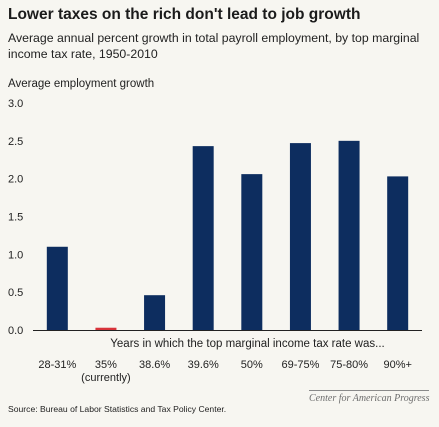 The image size is (439, 427). I want to click on y-tick-label: 1.5, so click(15, 218).